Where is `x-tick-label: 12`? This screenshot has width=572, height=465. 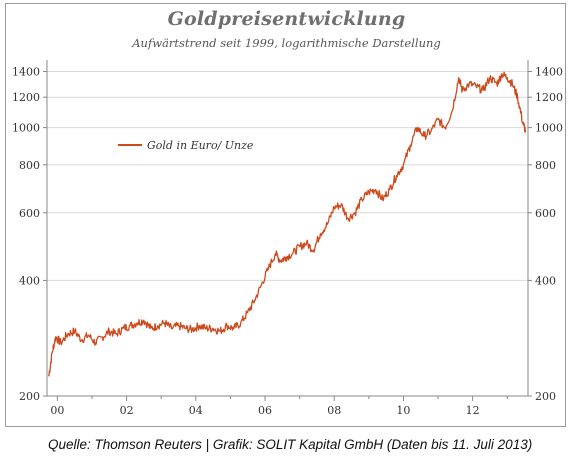 x-tick-label: 12 is located at coordinates (473, 410).